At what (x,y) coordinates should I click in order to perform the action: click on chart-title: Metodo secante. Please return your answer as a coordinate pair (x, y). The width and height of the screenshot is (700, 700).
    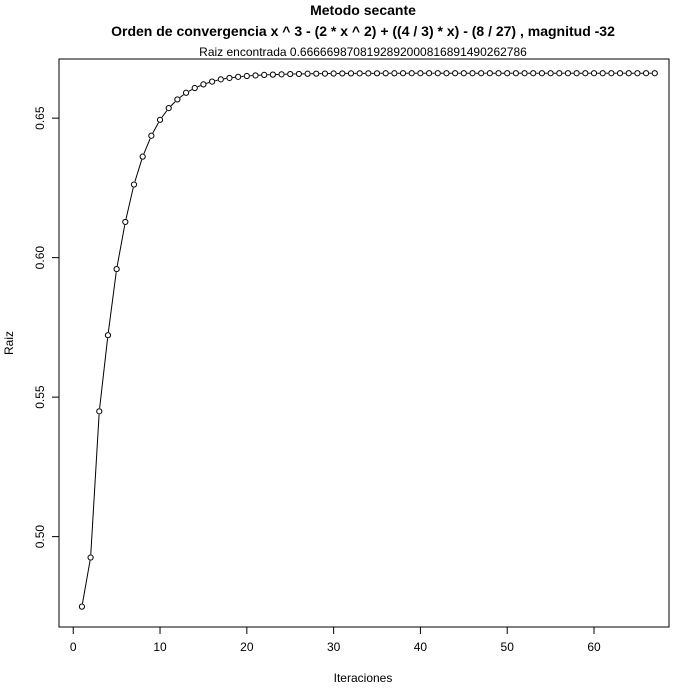
    Looking at the image, I should click on (363, 10).